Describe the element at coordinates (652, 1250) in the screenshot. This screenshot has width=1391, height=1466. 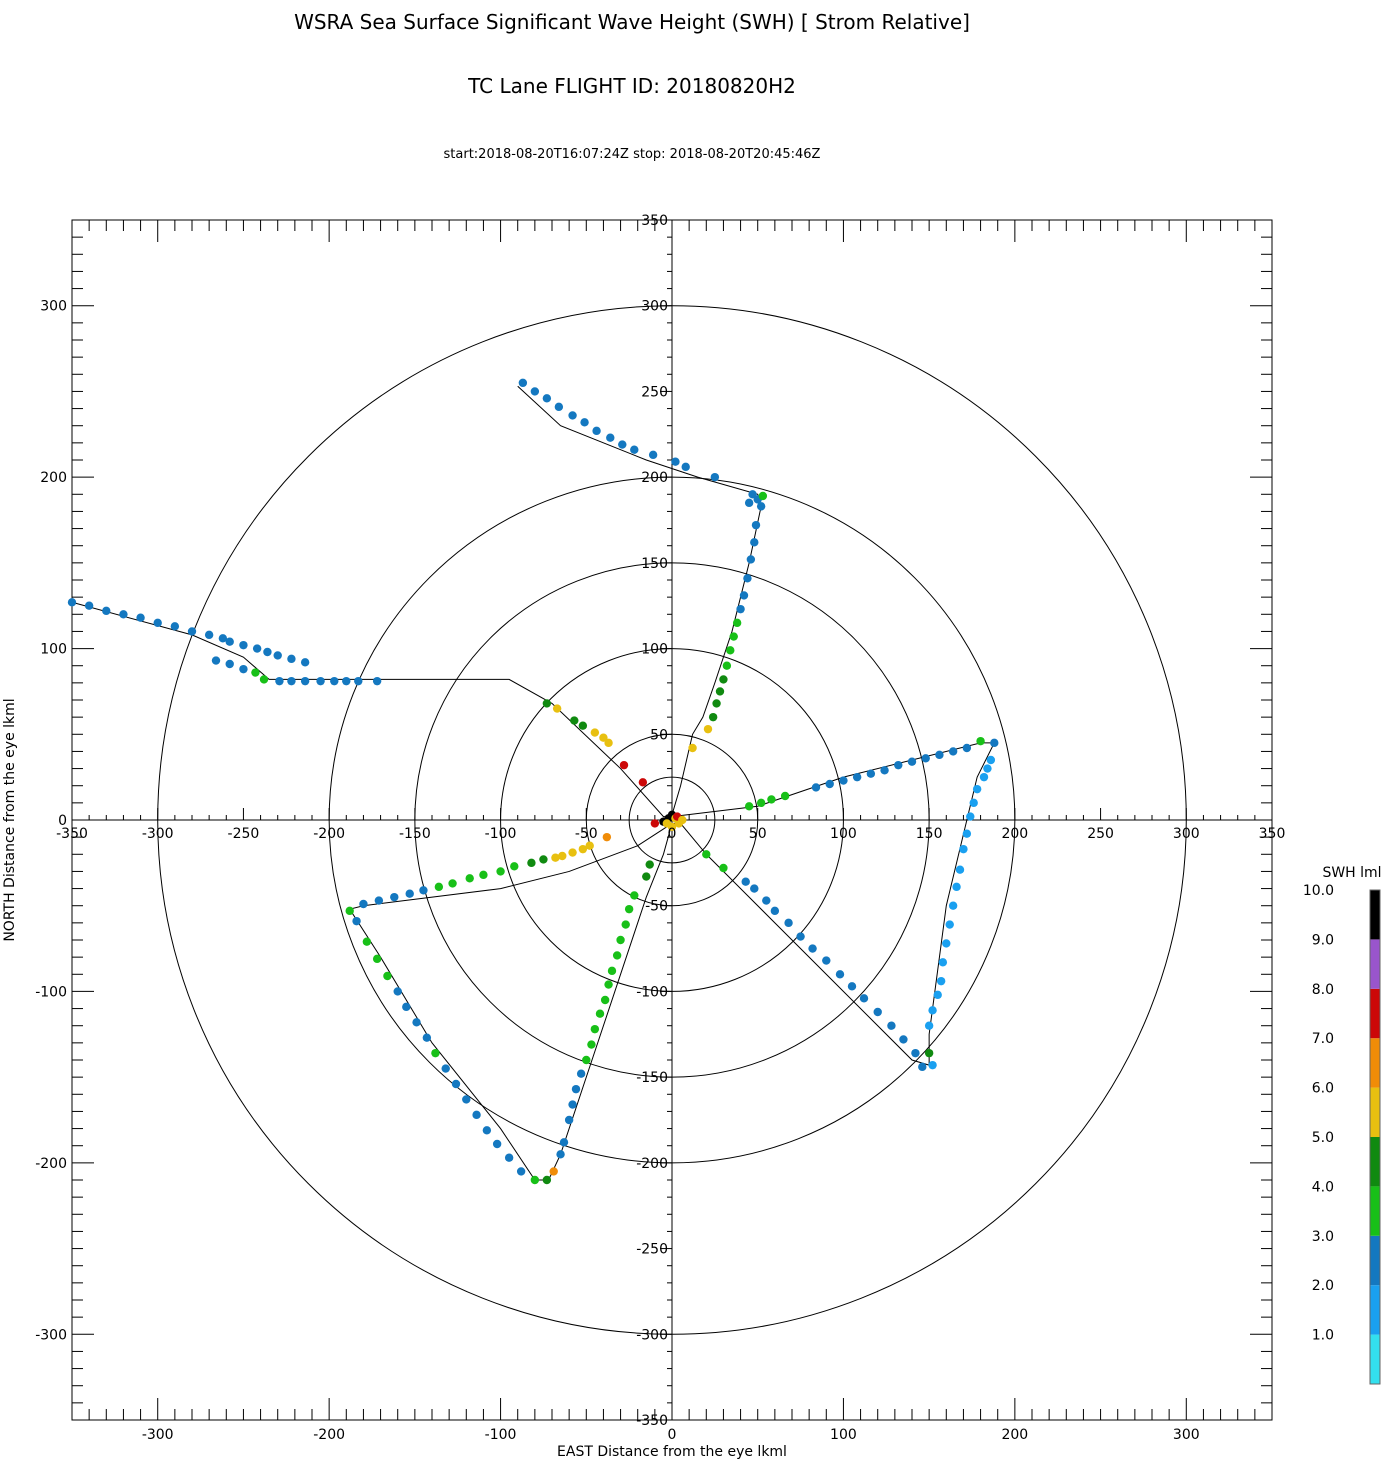
I see `center-y-tick-label: -250` at that location.